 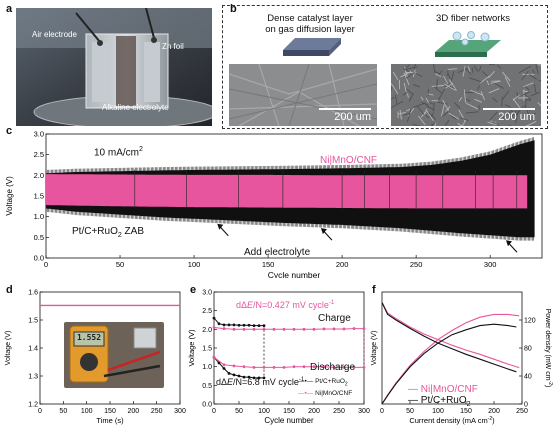 I want to click on e-y-tick-label-5: 2.5, so click(x=207, y=311).